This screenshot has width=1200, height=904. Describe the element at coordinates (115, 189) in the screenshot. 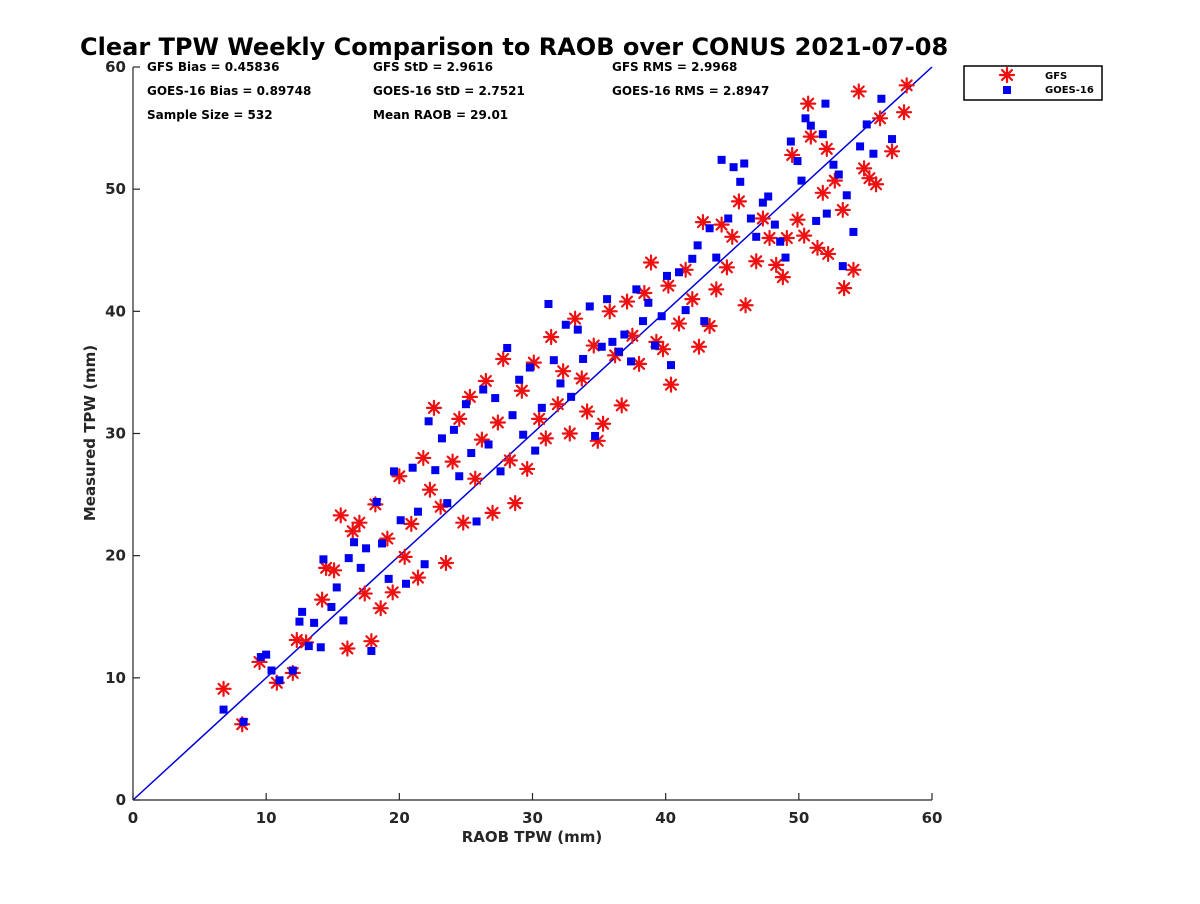

I see `y-tick-label: 50` at that location.